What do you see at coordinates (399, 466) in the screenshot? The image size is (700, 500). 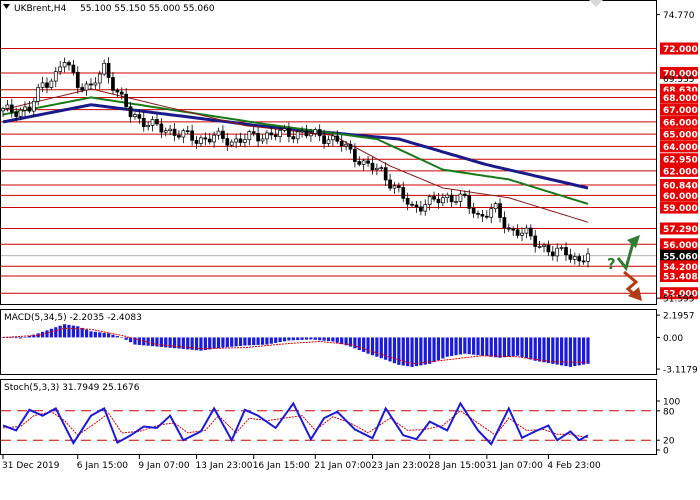 I see `time-tick-label: 23 Jan 23:00` at bounding box center [399, 466].